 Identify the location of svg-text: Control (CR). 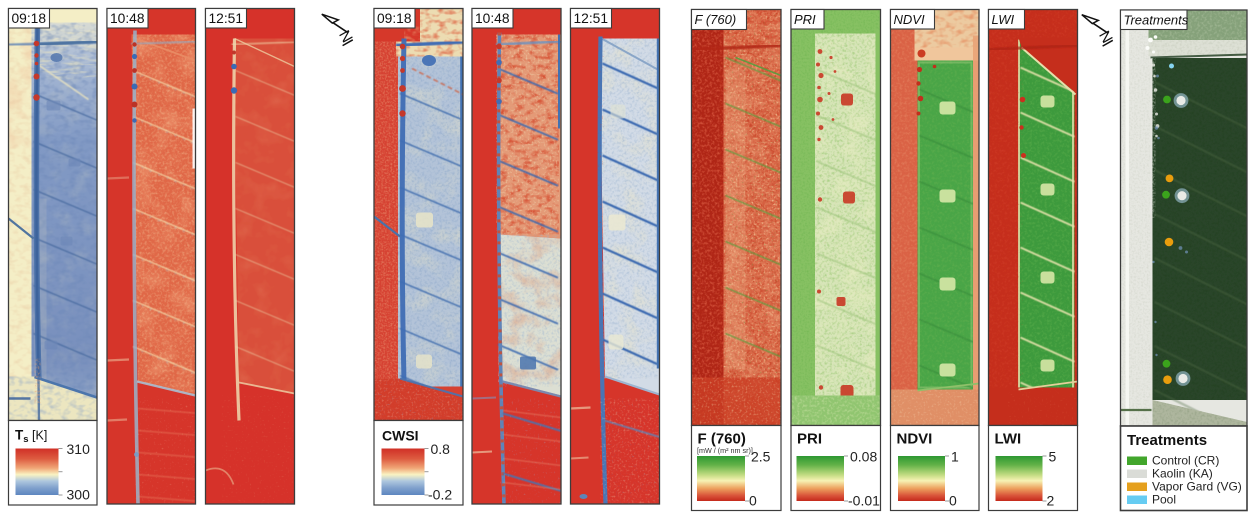
(1185, 461).